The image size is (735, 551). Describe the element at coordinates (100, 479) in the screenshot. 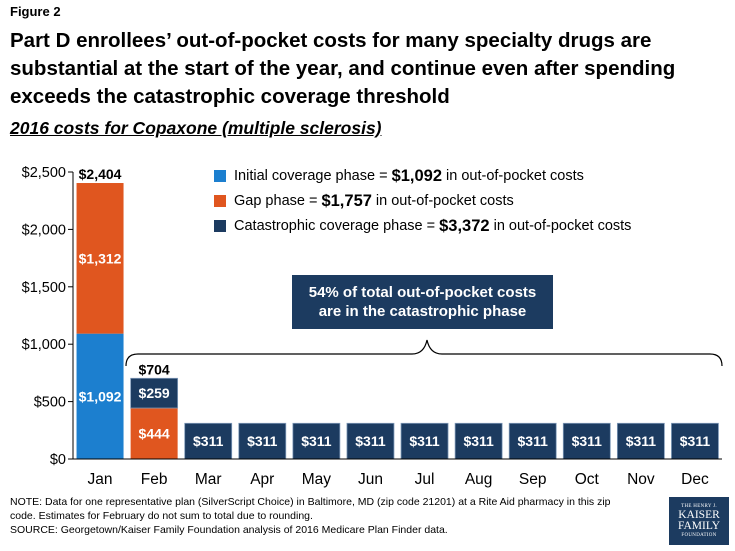

I see `x-tick-label: Jan` at that location.